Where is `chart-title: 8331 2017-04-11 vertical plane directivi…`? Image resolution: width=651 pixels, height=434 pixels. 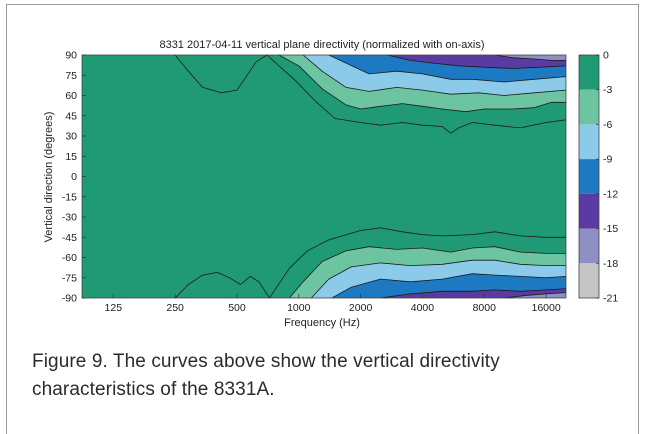
chart-title: 8331 2017-04-11 vertical plane directivi… is located at coordinates (321, 45).